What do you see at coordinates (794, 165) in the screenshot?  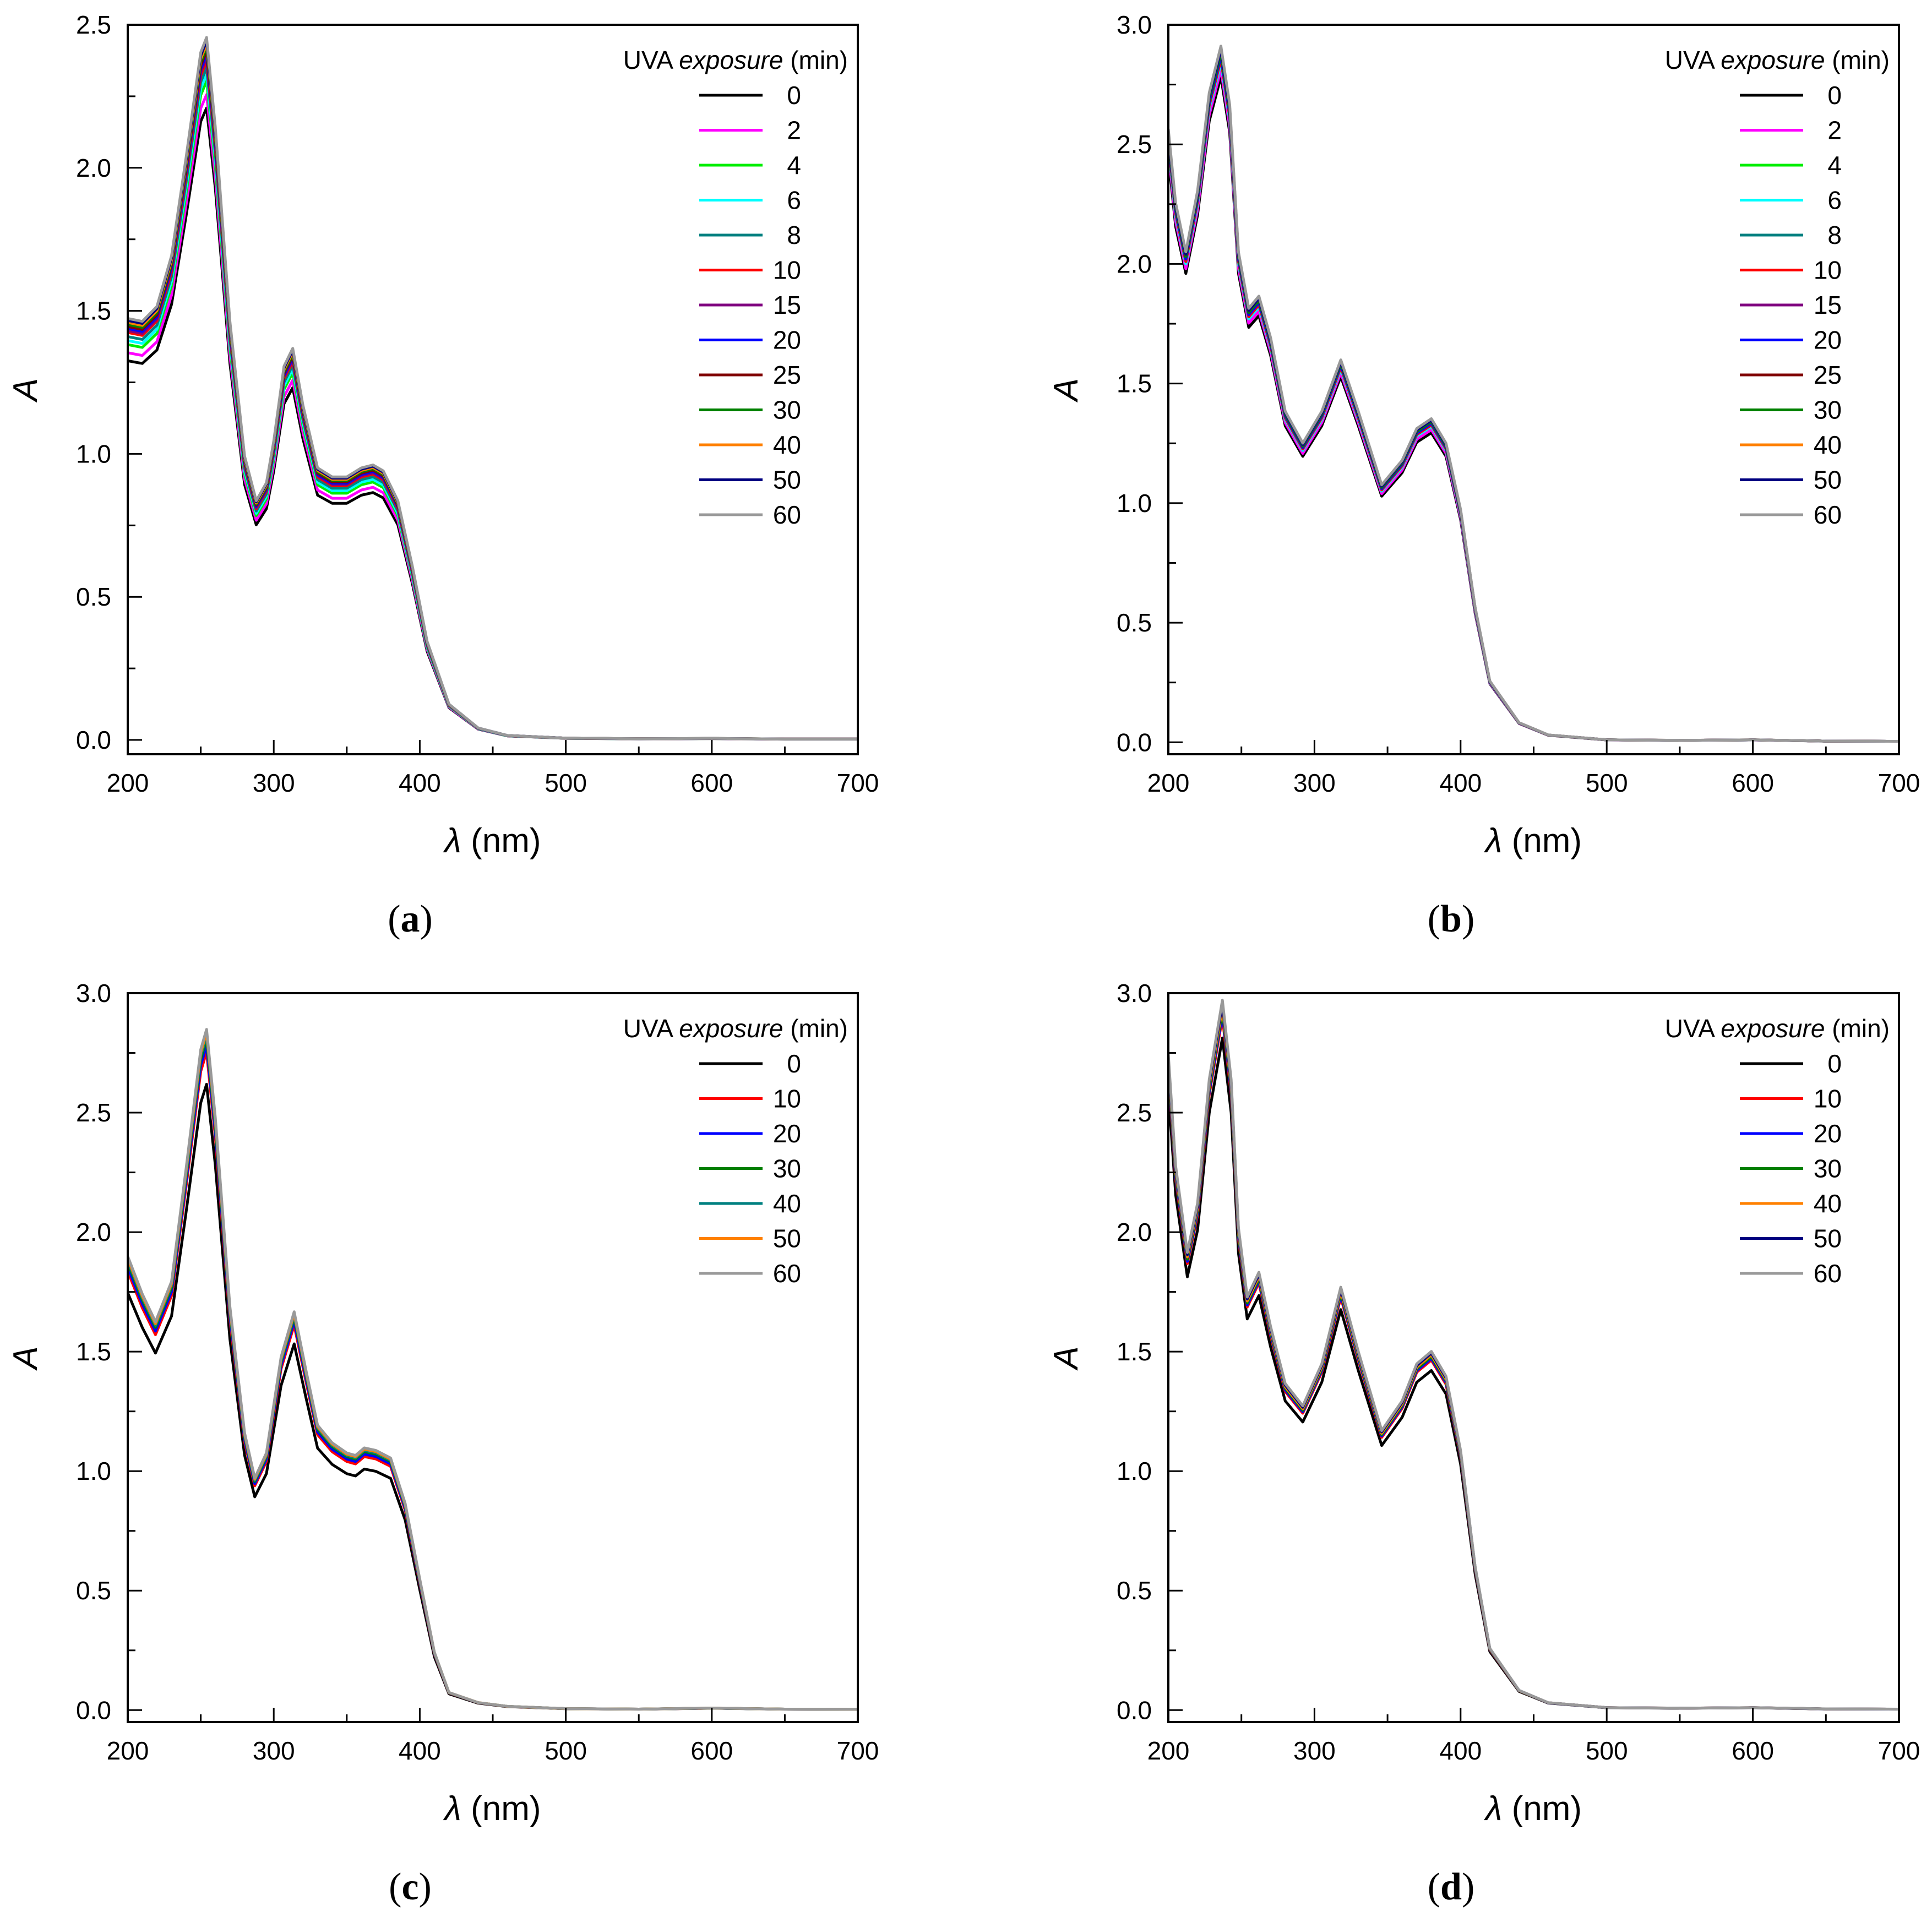 I see `legend-label-4: 4` at bounding box center [794, 165].